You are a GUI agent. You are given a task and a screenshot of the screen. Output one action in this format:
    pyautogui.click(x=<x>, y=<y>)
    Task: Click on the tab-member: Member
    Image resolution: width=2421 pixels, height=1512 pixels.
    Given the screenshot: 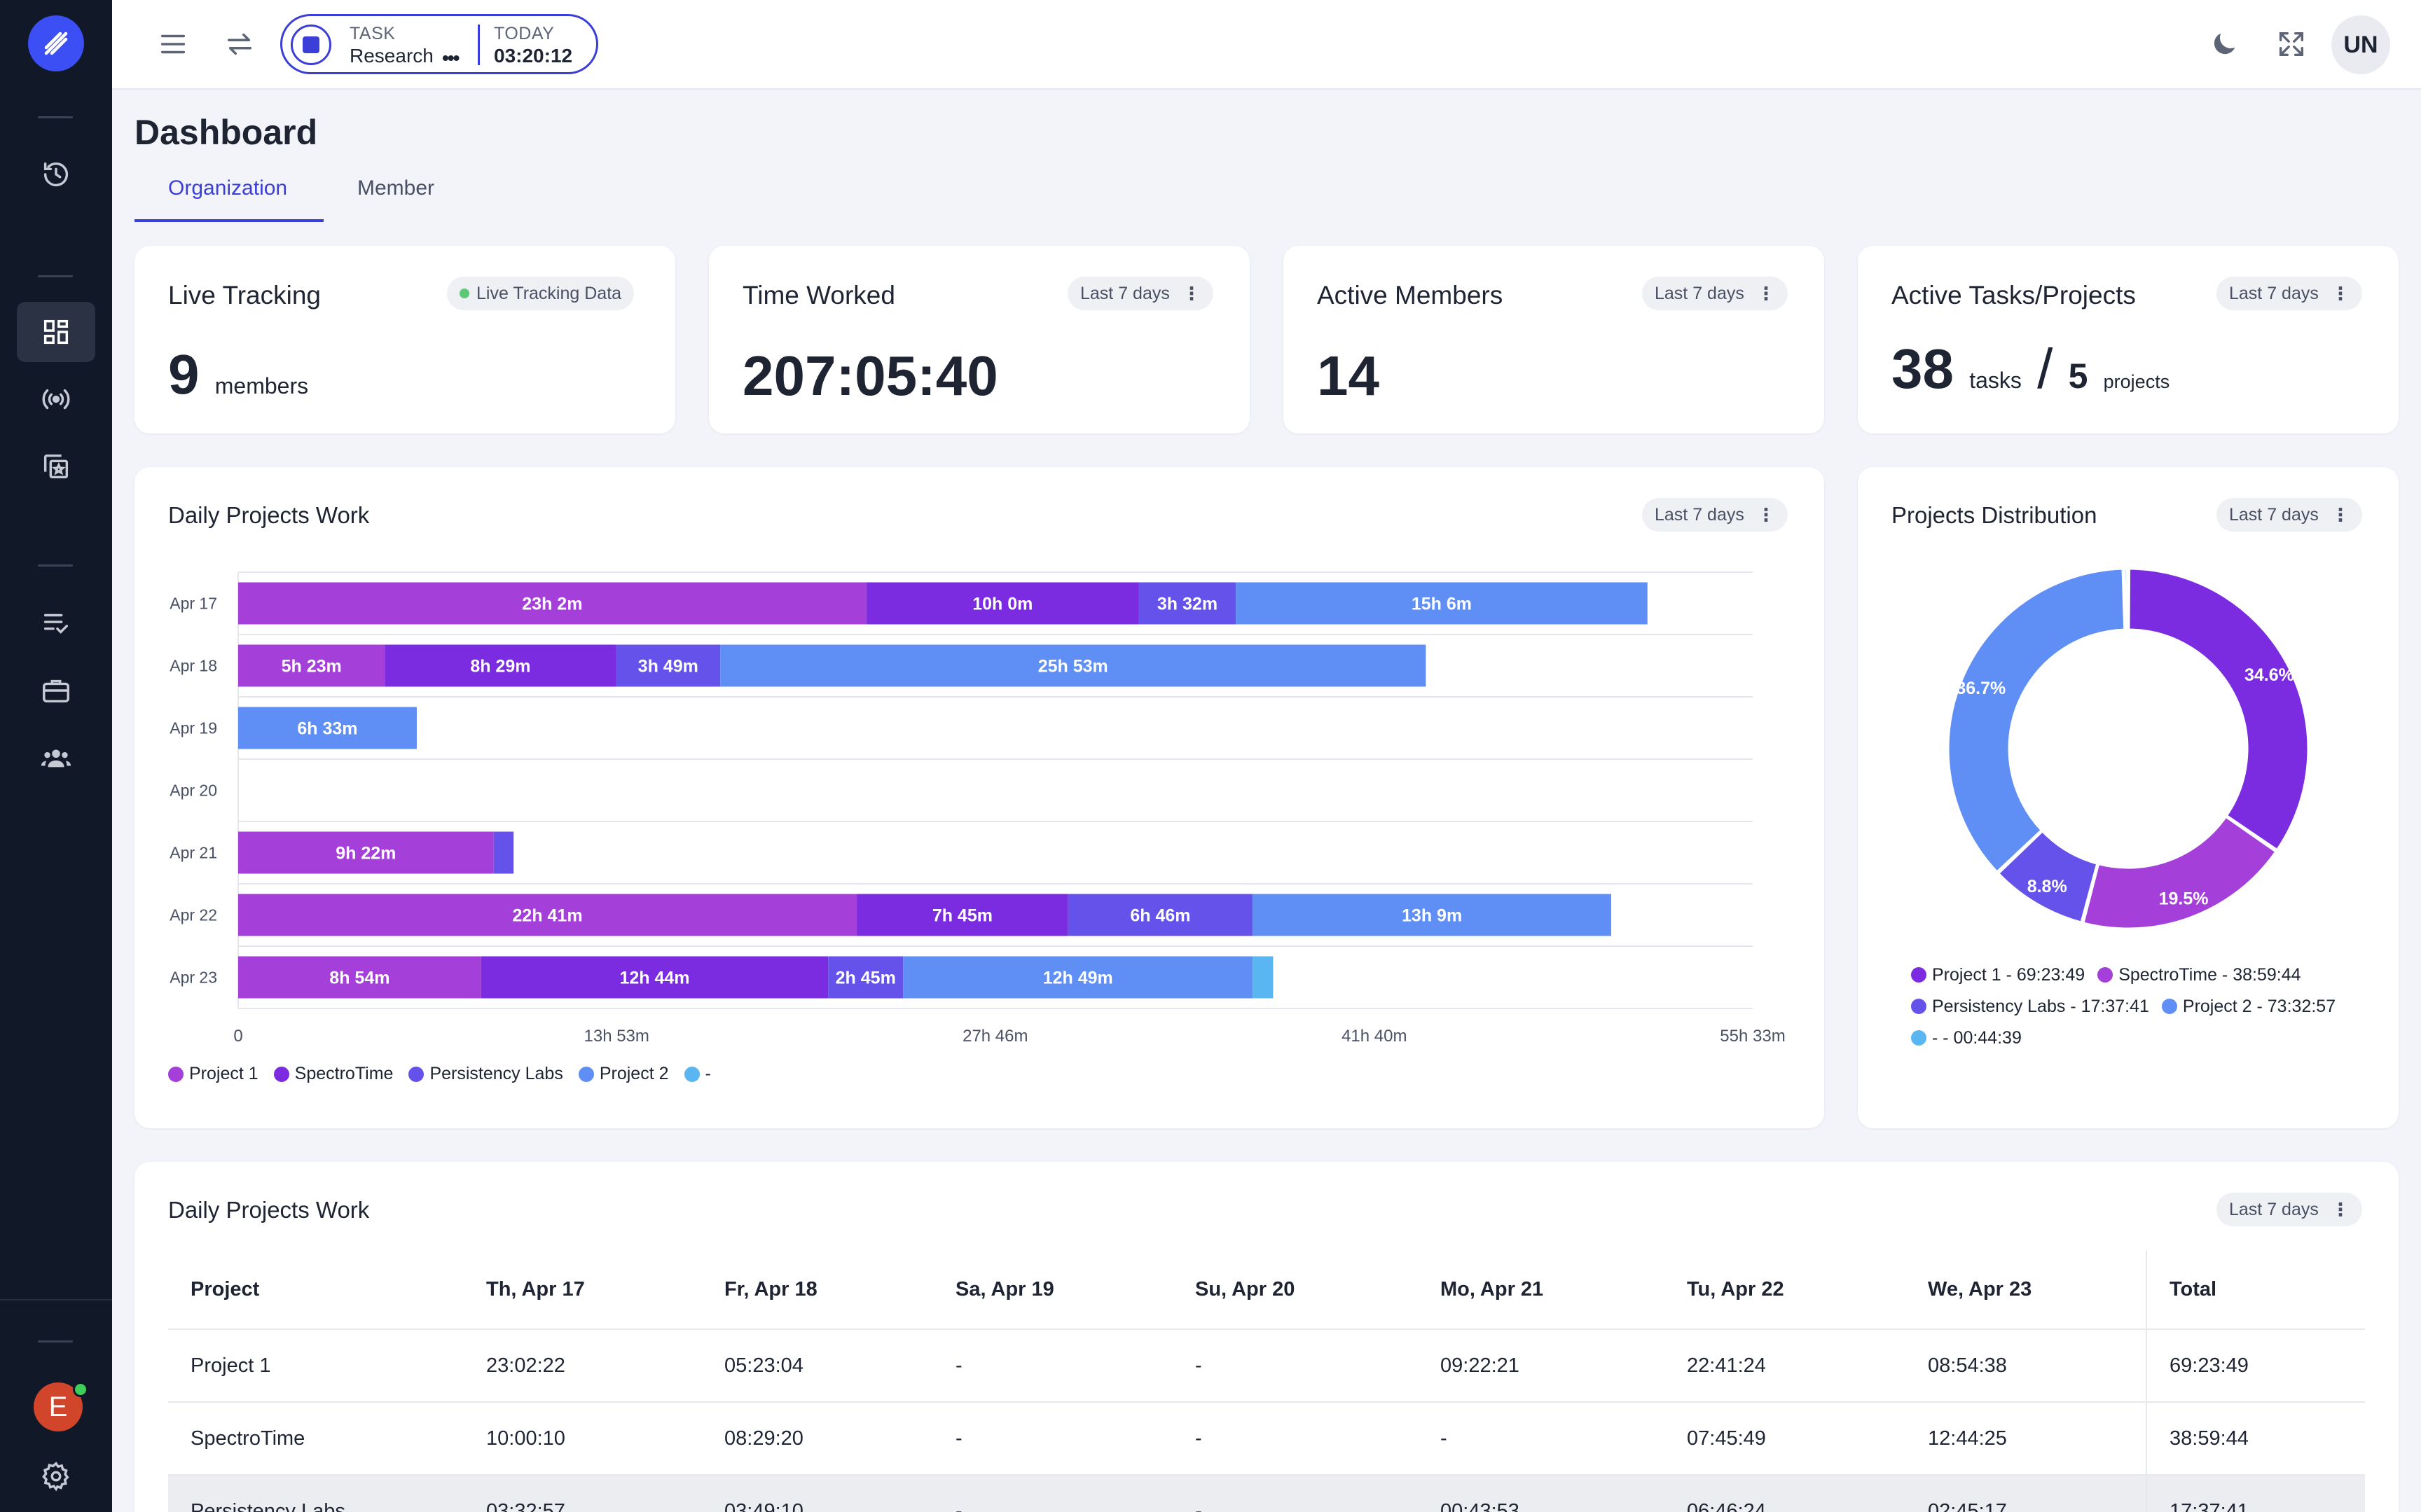 What is the action you would take?
    pyautogui.click(x=396, y=188)
    